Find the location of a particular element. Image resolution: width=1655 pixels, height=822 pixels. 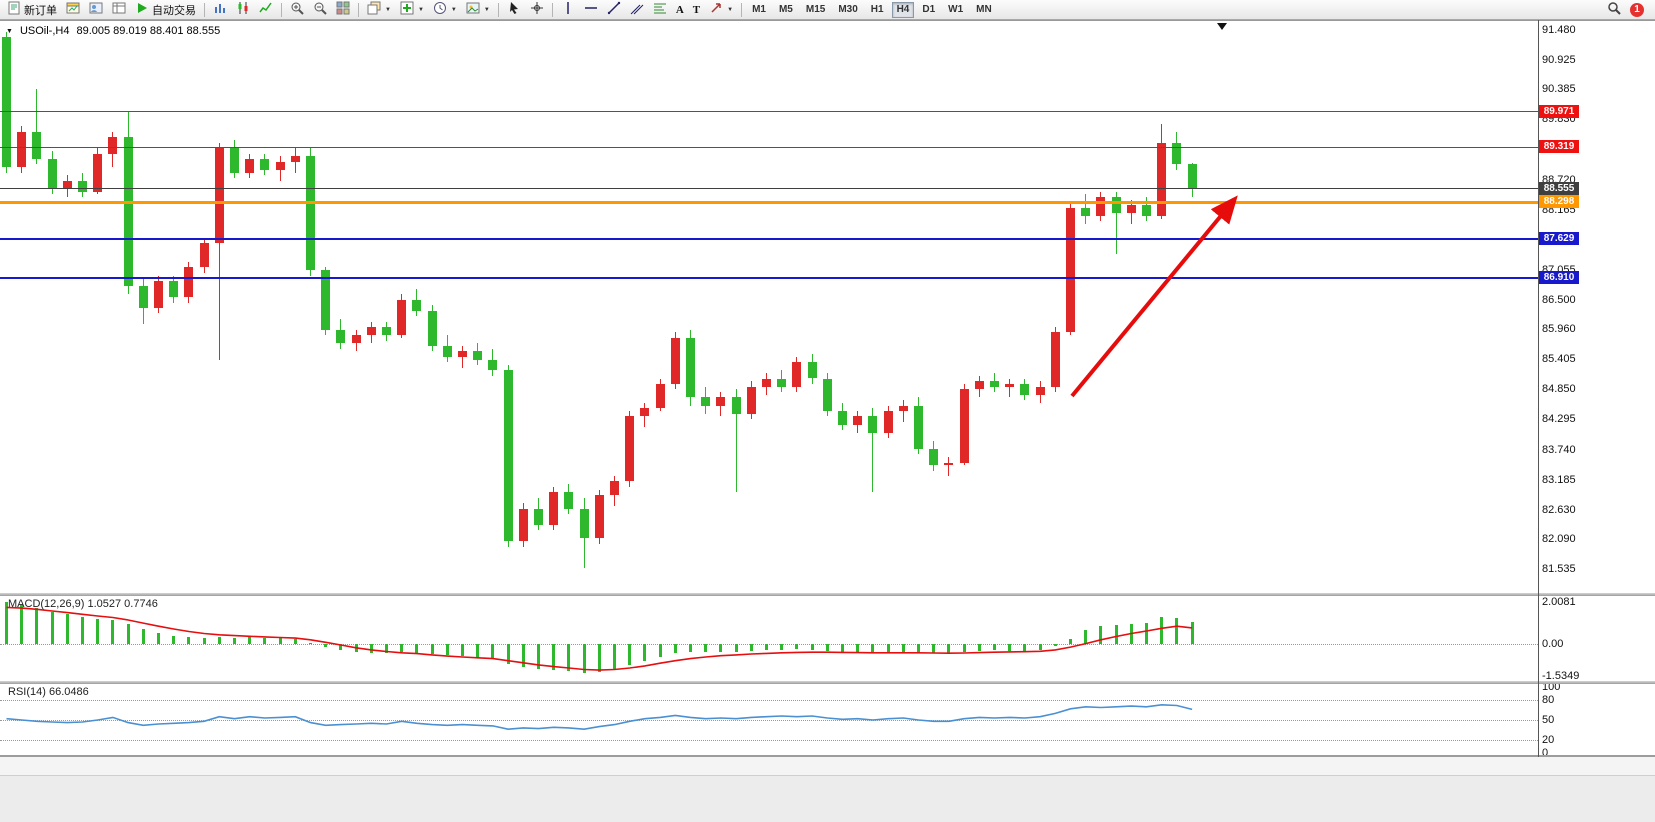

zoom-out-button is located at coordinates (320, 10).